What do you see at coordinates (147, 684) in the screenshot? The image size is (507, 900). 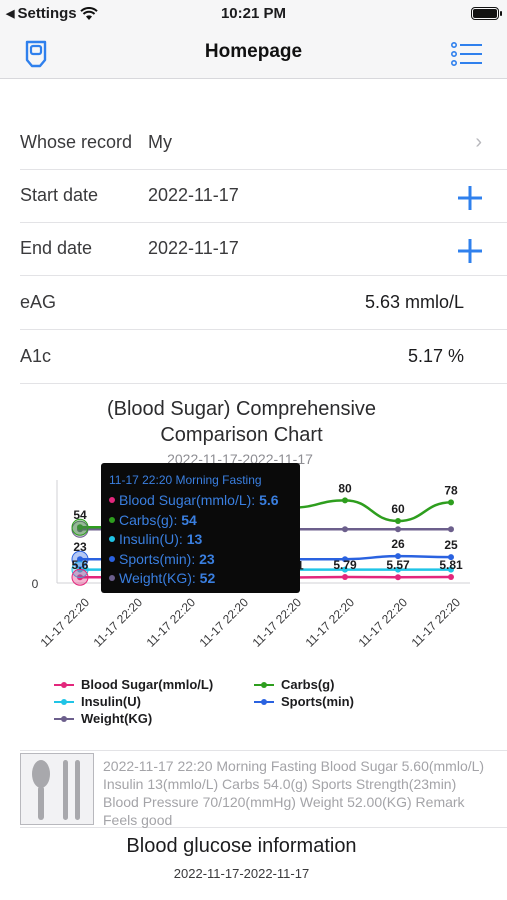 I see `legend-blood-sugar-label: Blood Sugar(mmlo/L)` at bounding box center [147, 684].